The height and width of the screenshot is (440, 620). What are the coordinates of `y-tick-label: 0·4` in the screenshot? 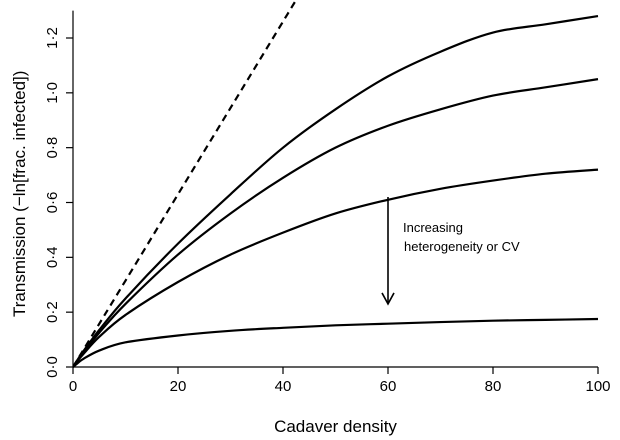 It's located at (52, 257).